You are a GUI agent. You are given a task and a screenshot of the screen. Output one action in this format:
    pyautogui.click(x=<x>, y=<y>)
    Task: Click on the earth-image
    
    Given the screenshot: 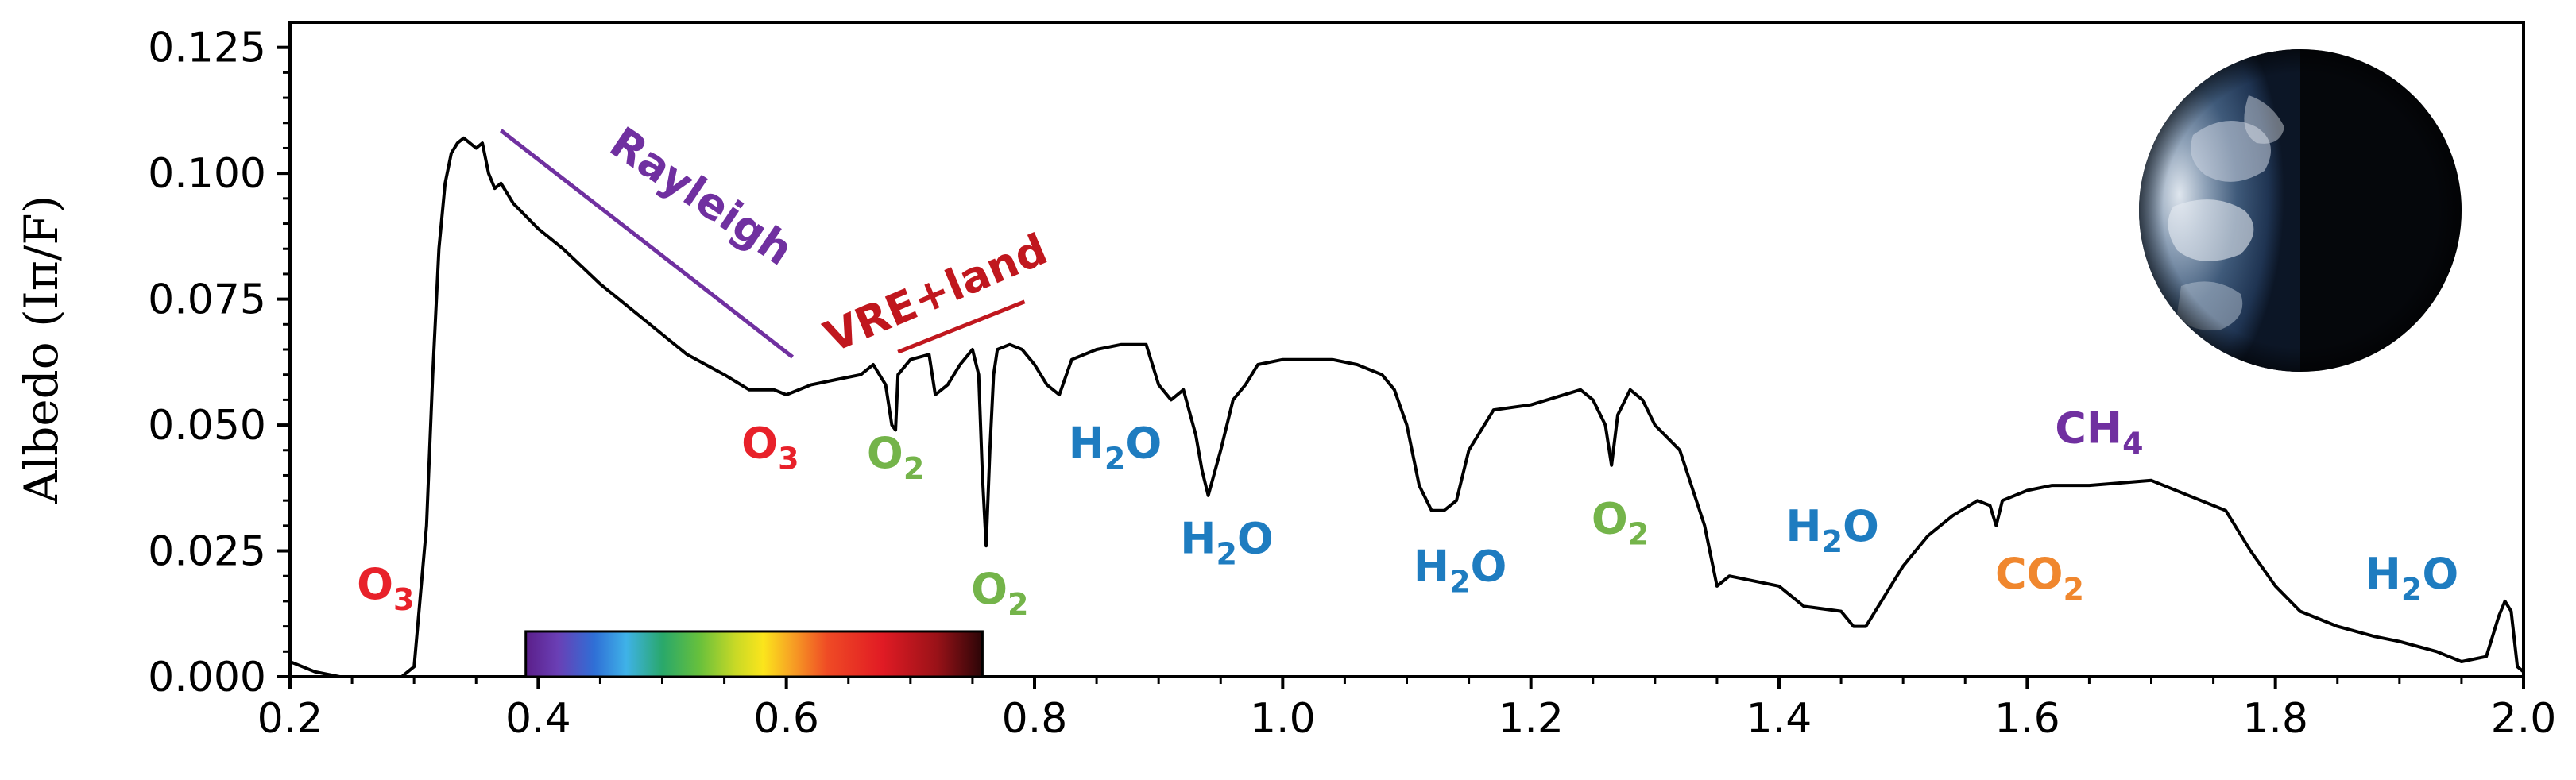 What is the action you would take?
    pyautogui.click(x=2300, y=210)
    